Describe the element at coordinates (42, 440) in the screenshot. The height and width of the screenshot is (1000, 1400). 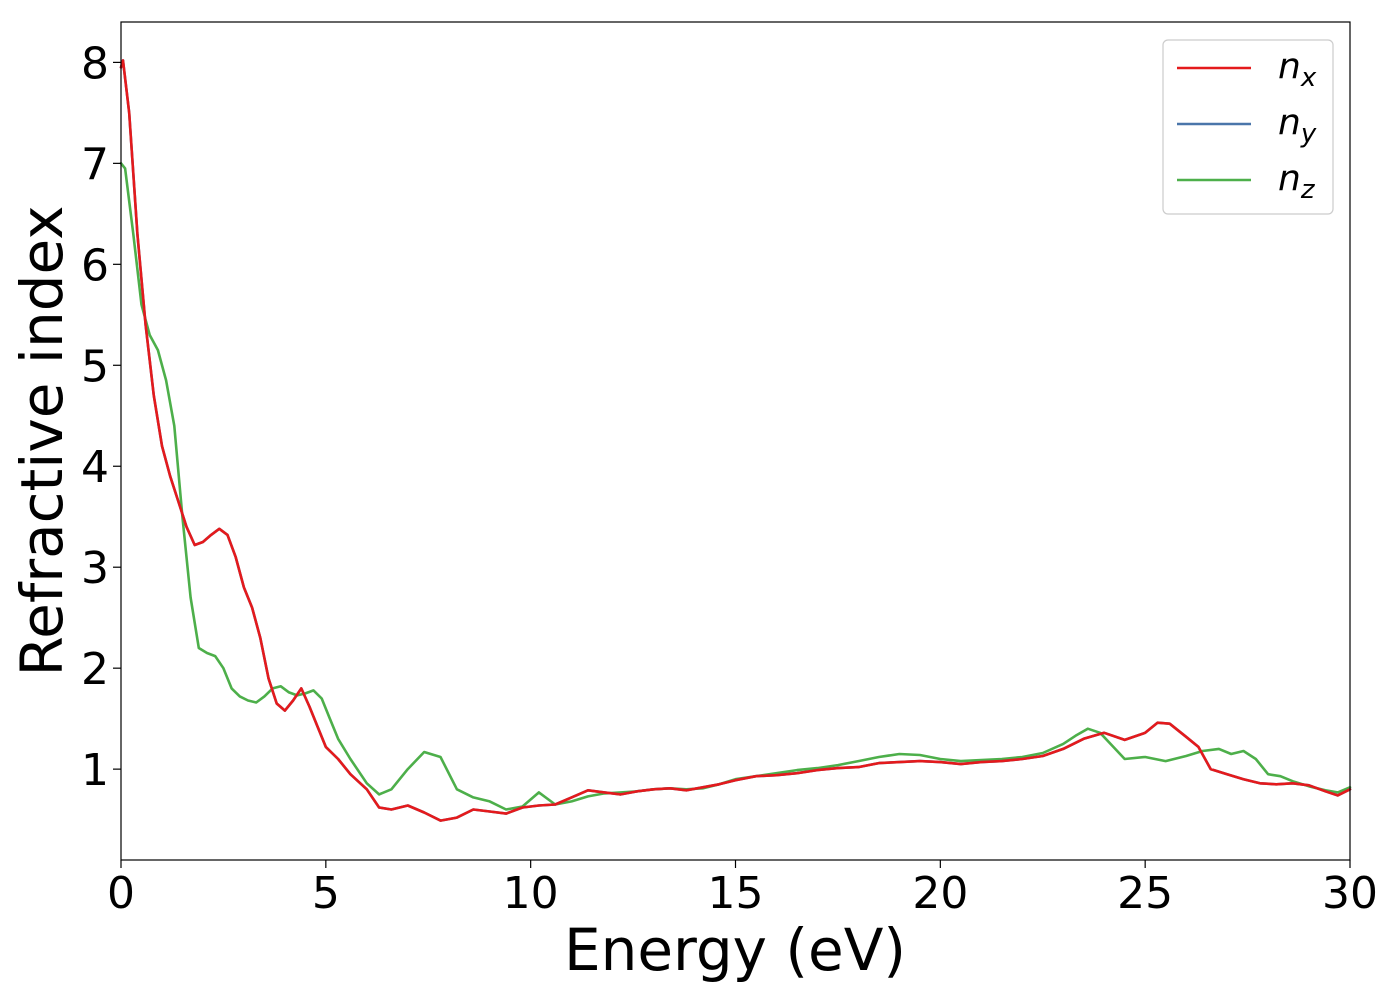
I see `y-axis-title: Refractive index` at that location.